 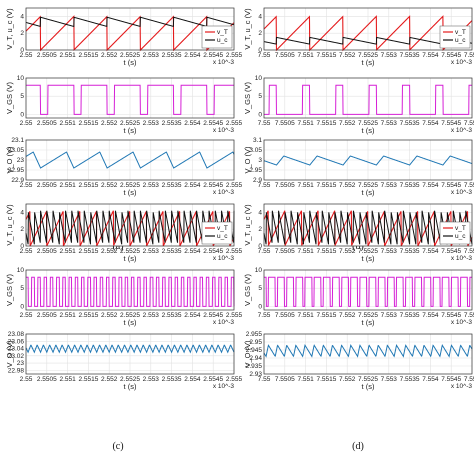 What do you see at coordinates (47, 123) in the screenshot?
I see `x-tick-label: 2.5505` at bounding box center [47, 123].